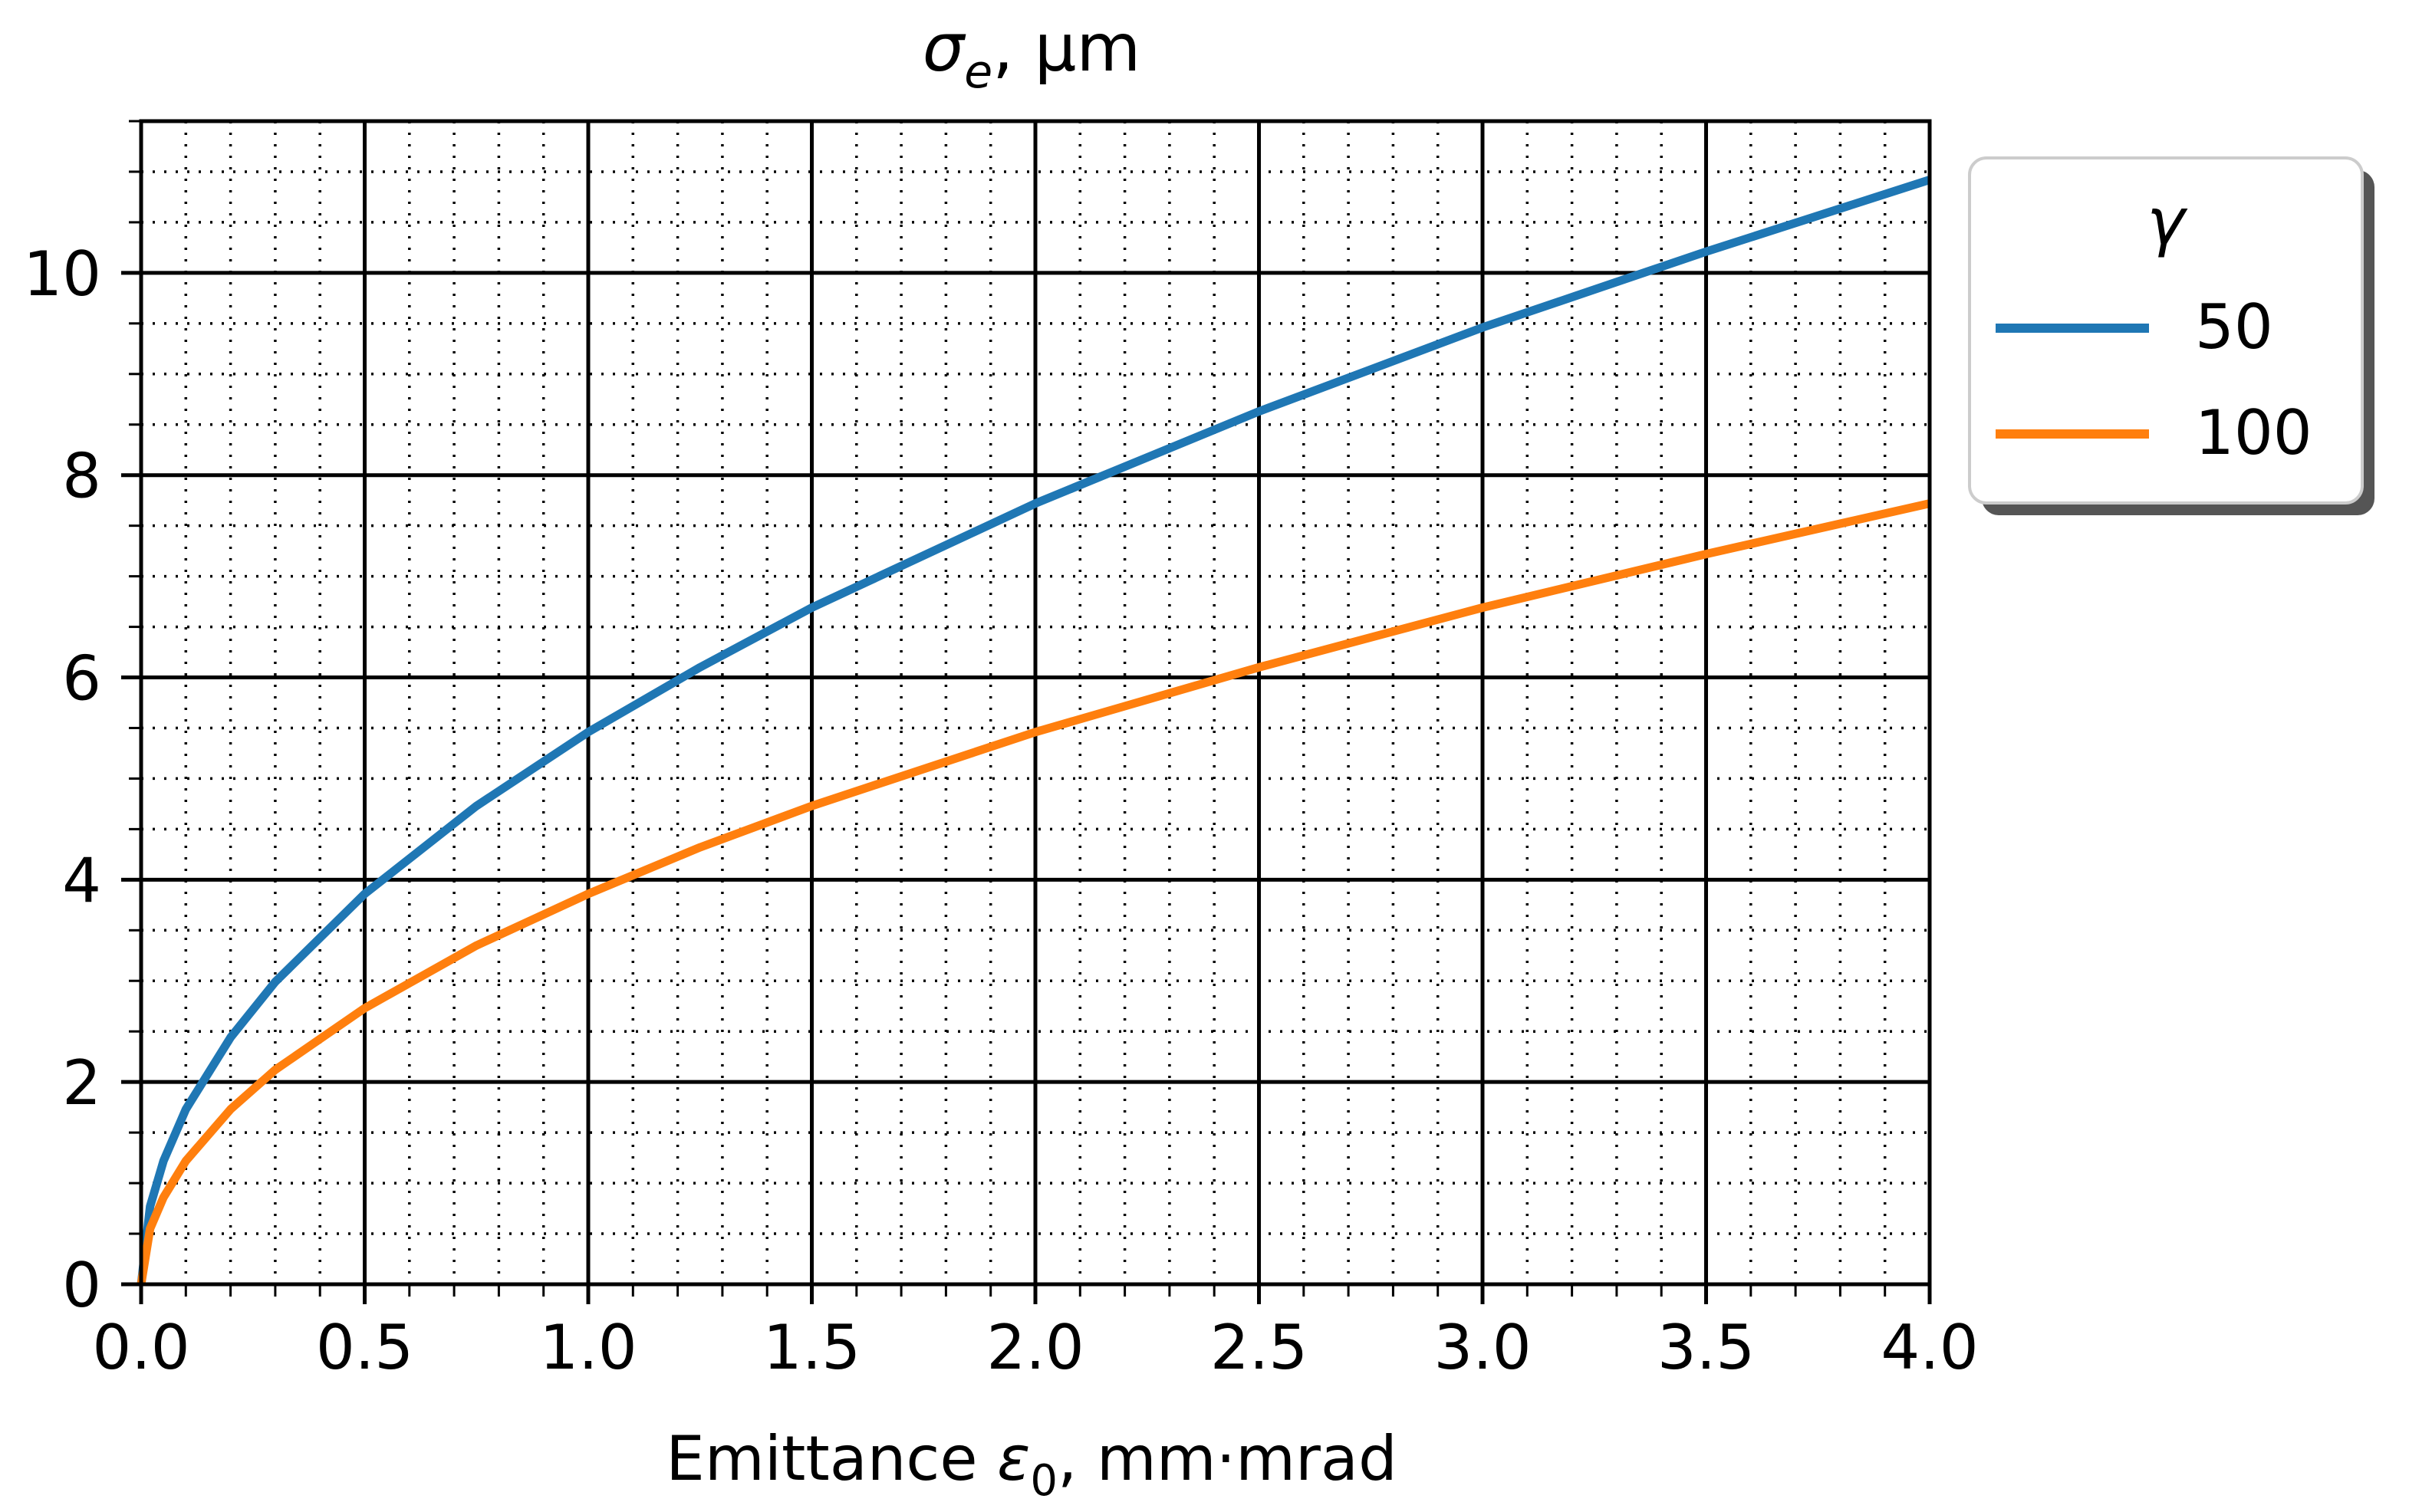 The width and height of the screenshot is (2409, 1512). Describe the element at coordinates (140, 1347) in the screenshot. I see `x-tick-label: 0.0` at that location.